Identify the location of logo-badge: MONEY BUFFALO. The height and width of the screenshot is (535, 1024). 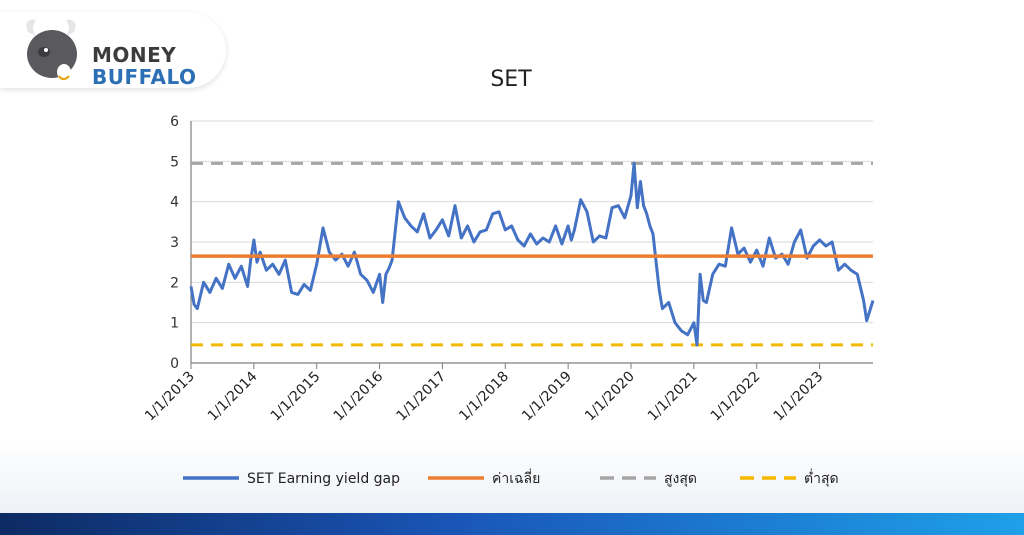
(113, 50).